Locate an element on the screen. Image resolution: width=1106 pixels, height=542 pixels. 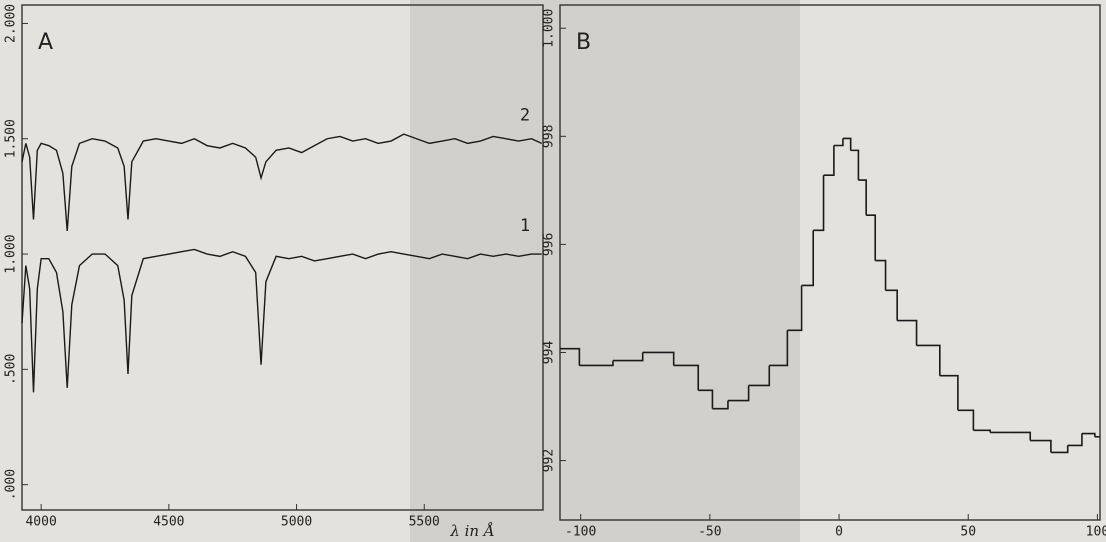
y-tick-label: .500 is located at coordinates (11, 369).